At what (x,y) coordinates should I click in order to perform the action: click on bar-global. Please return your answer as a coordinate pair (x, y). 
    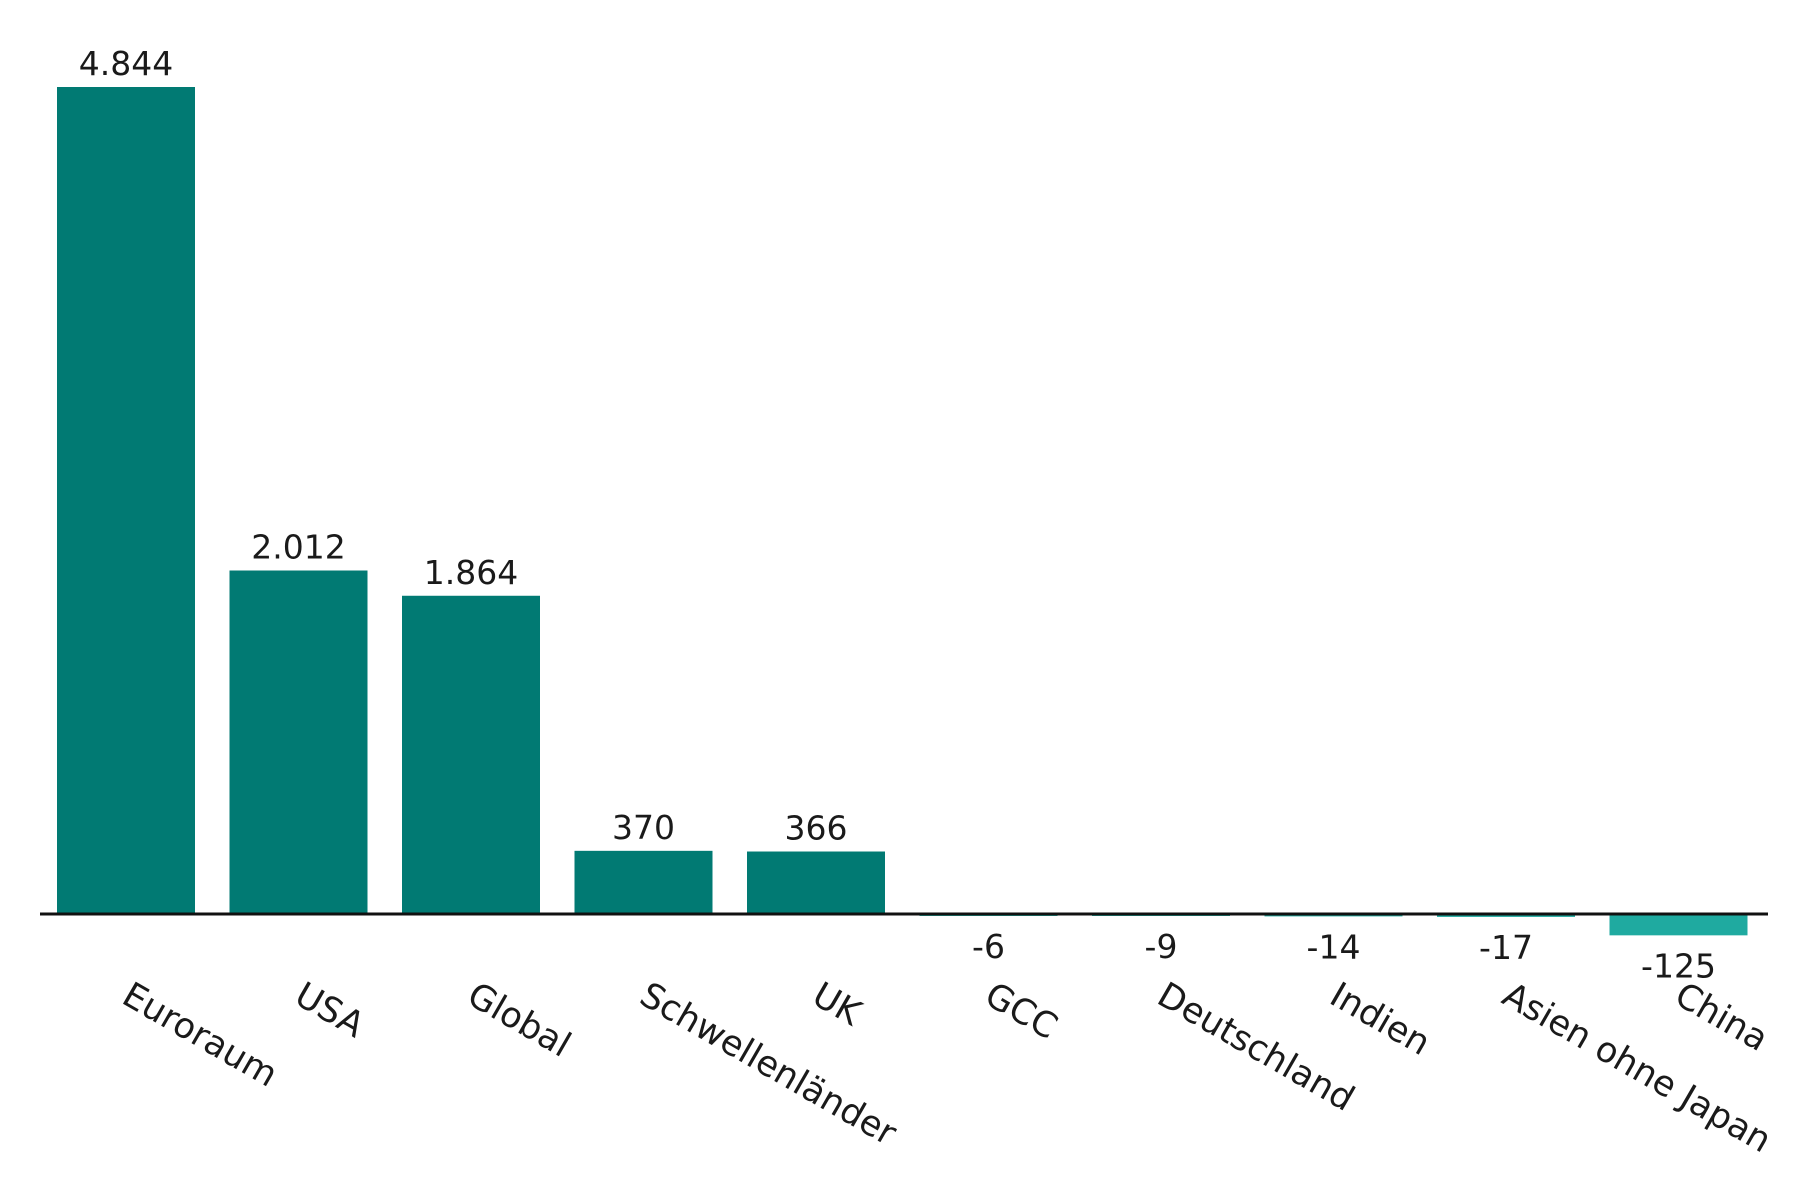
    Looking at the image, I should click on (471, 754).